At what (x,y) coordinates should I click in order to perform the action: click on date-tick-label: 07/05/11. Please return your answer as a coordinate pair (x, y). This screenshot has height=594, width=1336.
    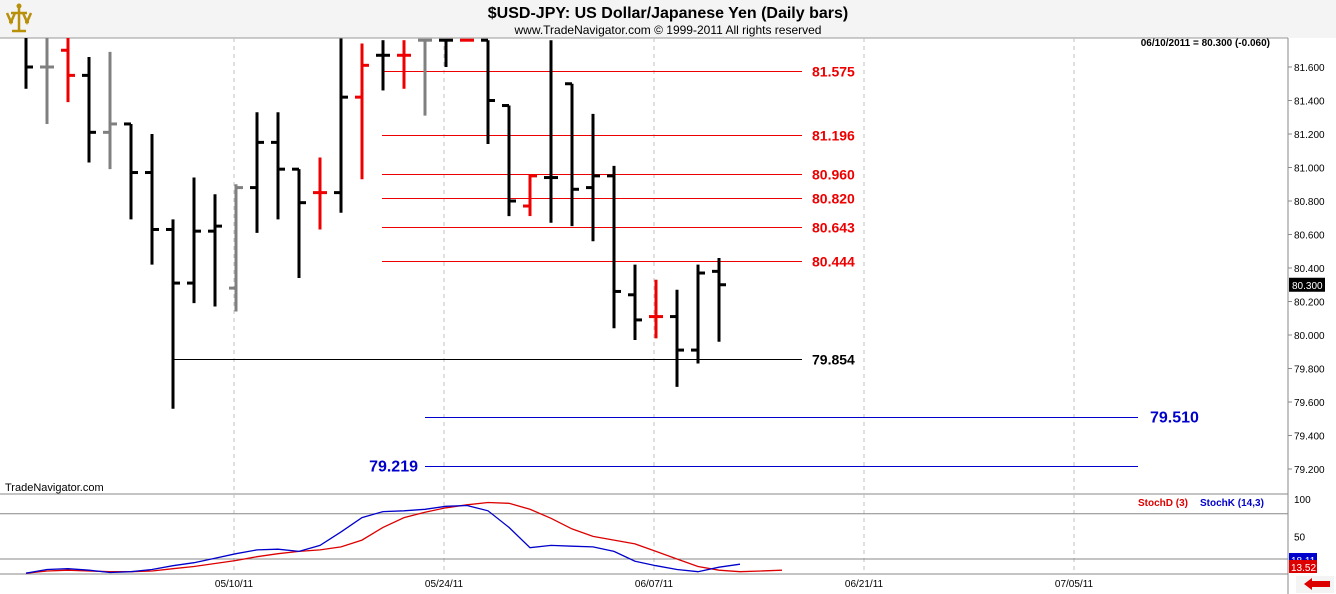
    Looking at the image, I should click on (1074, 584).